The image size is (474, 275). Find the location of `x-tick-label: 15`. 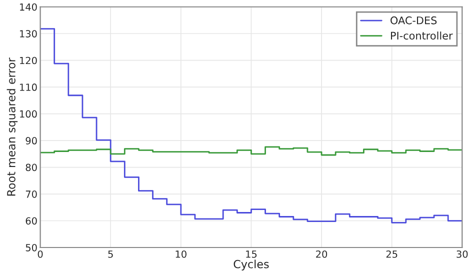

x-tick-label: 15 is located at coordinates (251, 254).